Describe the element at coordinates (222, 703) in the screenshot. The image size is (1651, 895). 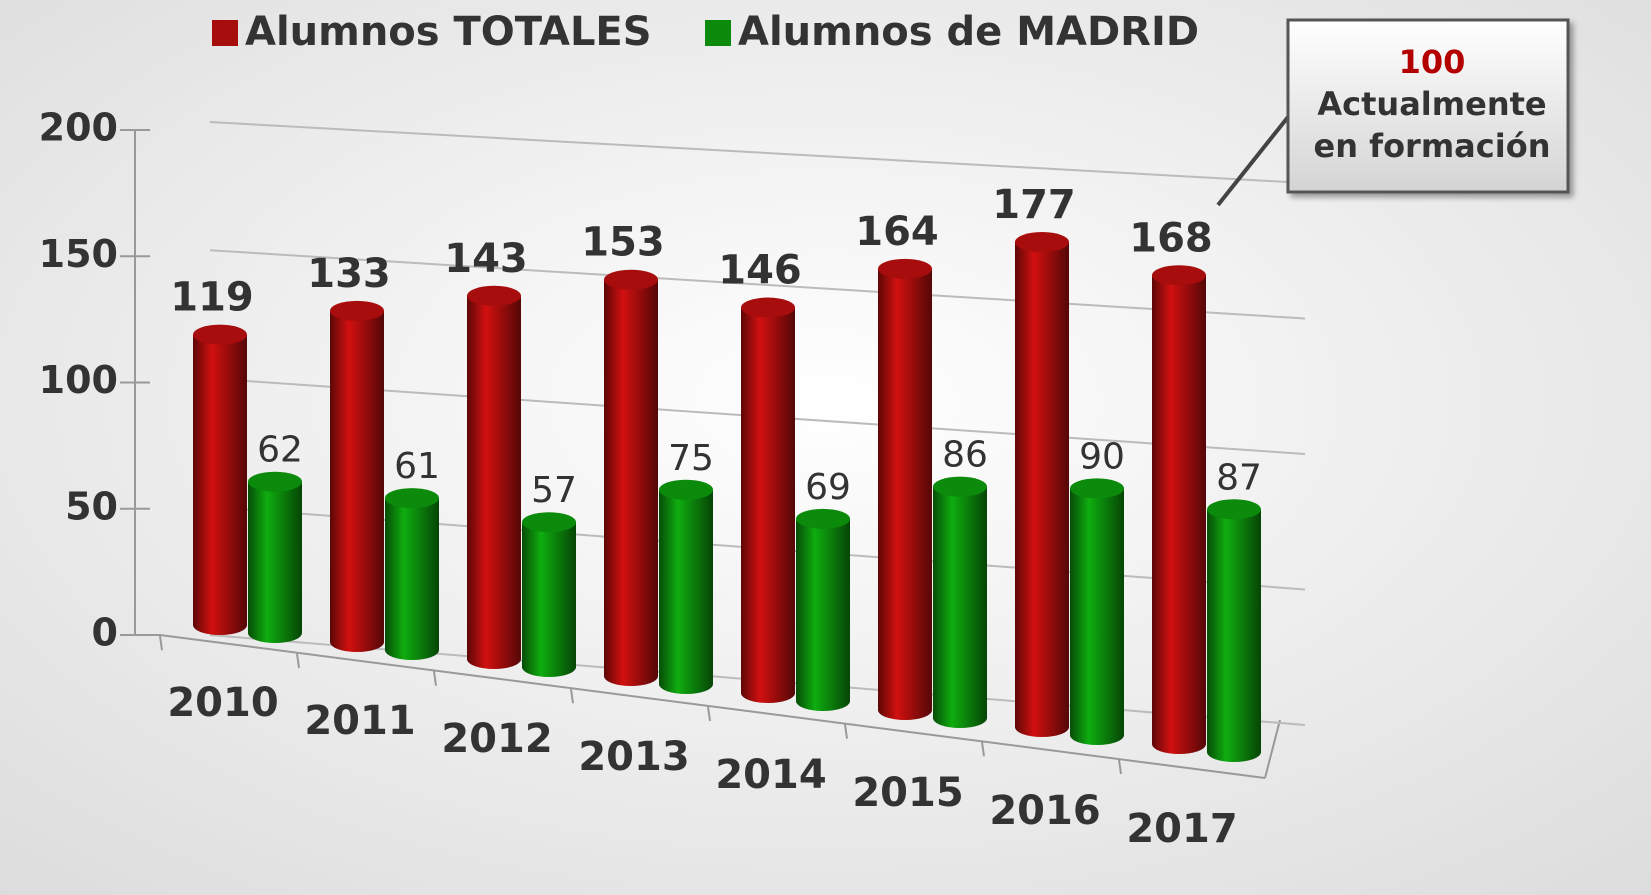
I see `x-tick-label: 2010` at that location.